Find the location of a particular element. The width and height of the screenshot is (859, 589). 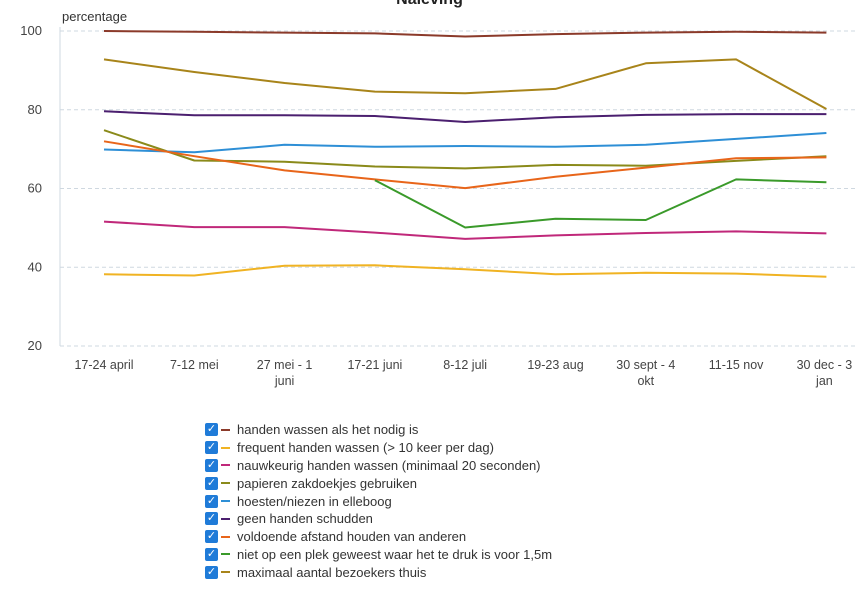

legend-label: maximaal aantal bezoekers thuis is located at coordinates (332, 572).